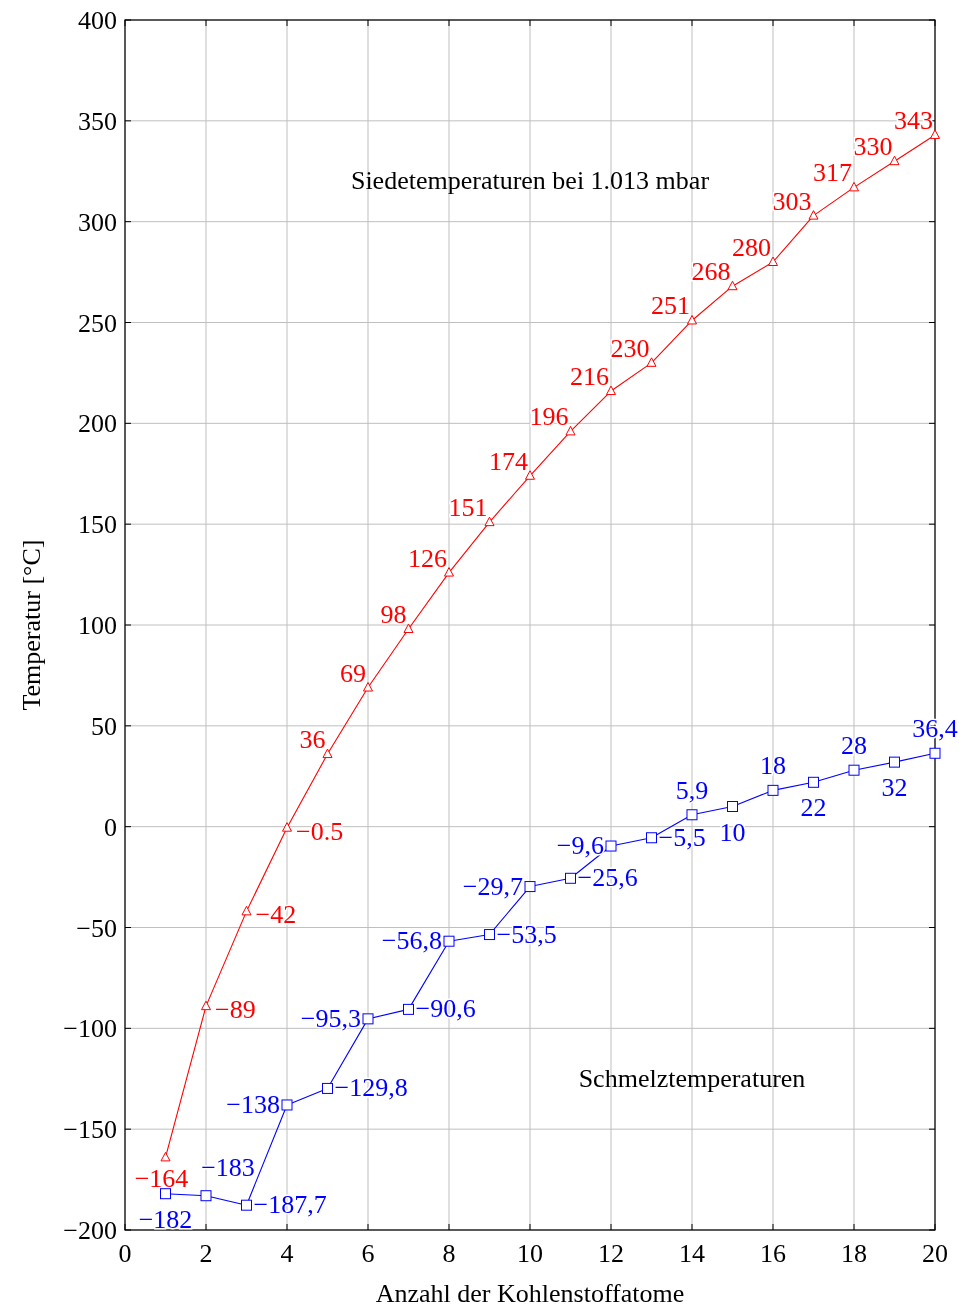  I want to click on data-label: −187,7, so click(290, 1205).